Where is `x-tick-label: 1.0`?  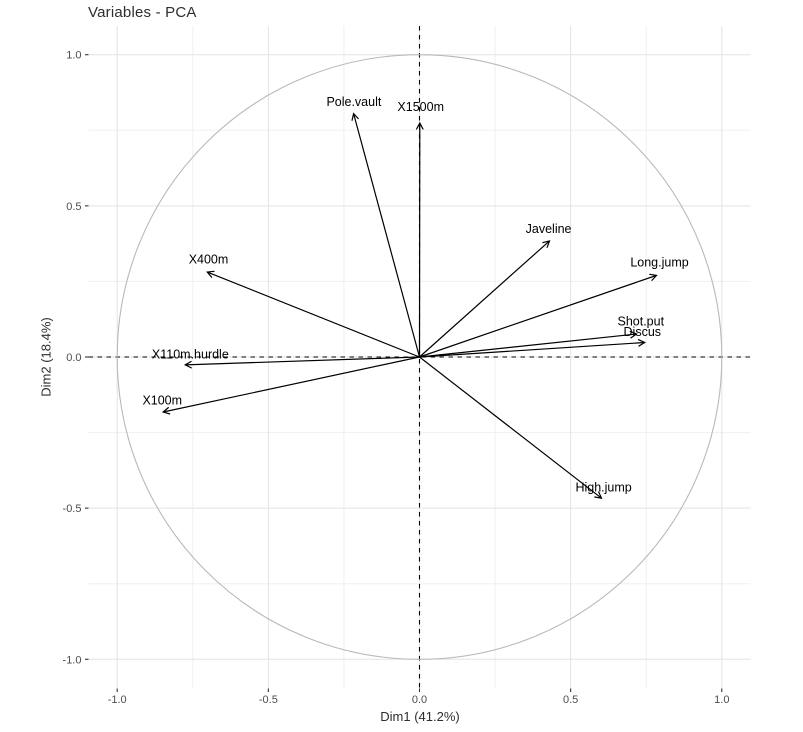 x-tick-label: 1.0 is located at coordinates (721, 700).